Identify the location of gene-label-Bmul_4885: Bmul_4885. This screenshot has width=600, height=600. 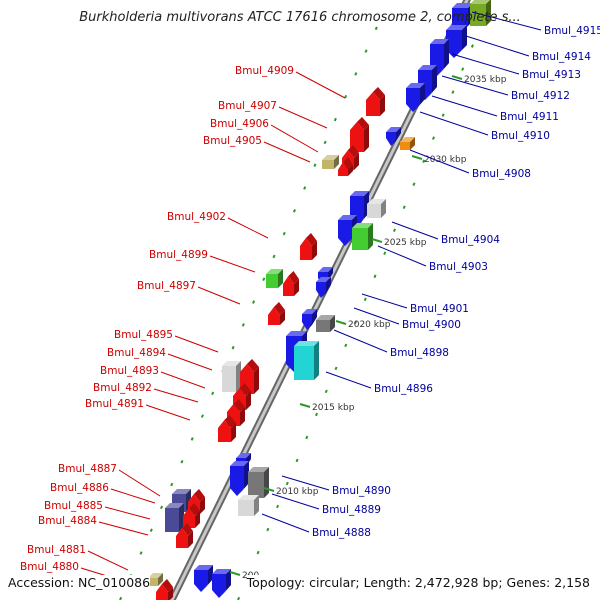
(73, 506).